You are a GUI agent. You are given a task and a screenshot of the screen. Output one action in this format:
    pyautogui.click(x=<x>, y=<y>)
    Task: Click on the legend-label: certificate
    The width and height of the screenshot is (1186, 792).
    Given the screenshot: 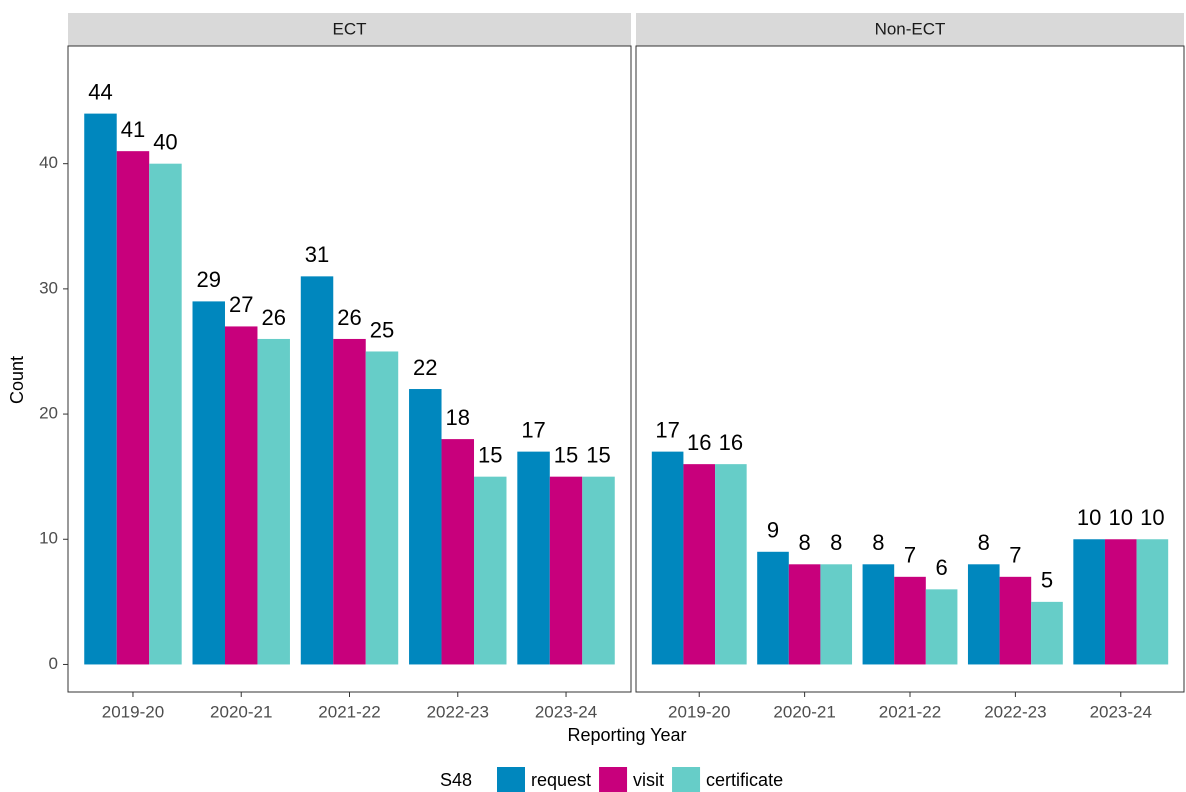 What is the action you would take?
    pyautogui.click(x=744, y=780)
    